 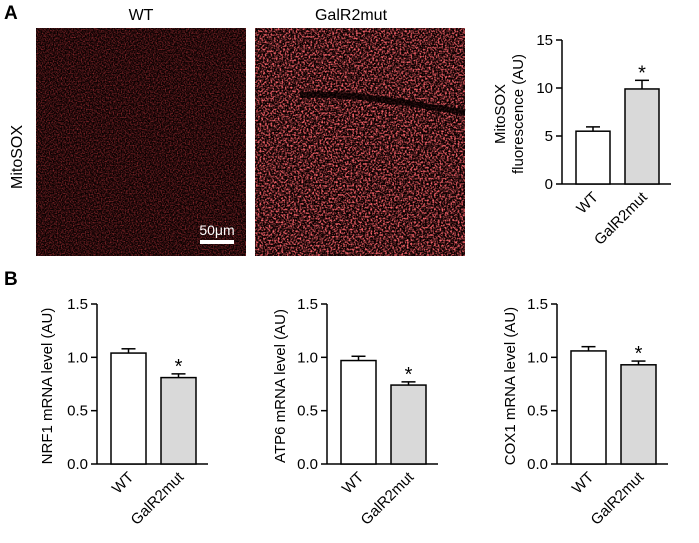 What do you see at coordinates (549, 184) in the screenshot?
I see `y-tick-label: 0` at bounding box center [549, 184].